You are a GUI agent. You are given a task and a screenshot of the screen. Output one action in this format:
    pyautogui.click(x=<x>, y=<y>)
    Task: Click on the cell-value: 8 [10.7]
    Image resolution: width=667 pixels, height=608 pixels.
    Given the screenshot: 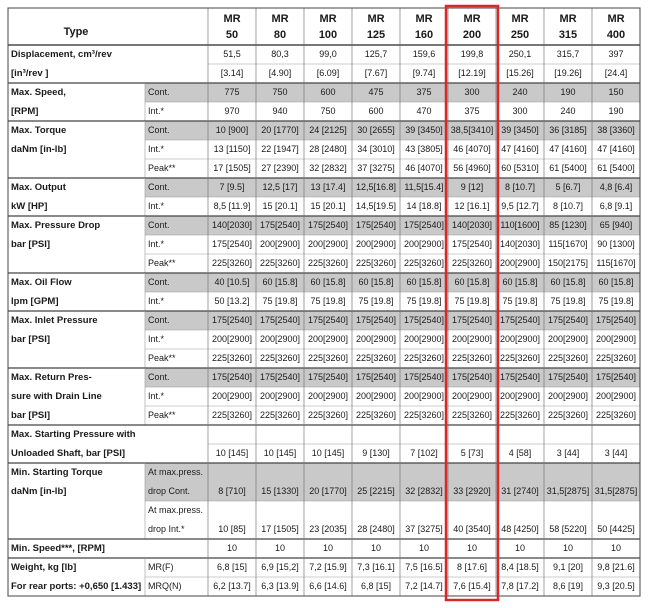 What is the action you would take?
    pyautogui.click(x=568, y=206)
    